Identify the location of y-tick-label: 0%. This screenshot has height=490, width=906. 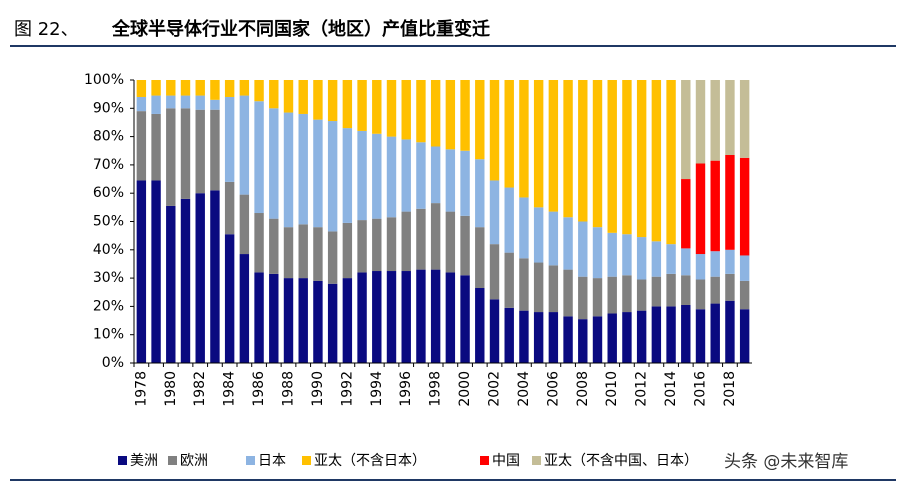
(113, 363).